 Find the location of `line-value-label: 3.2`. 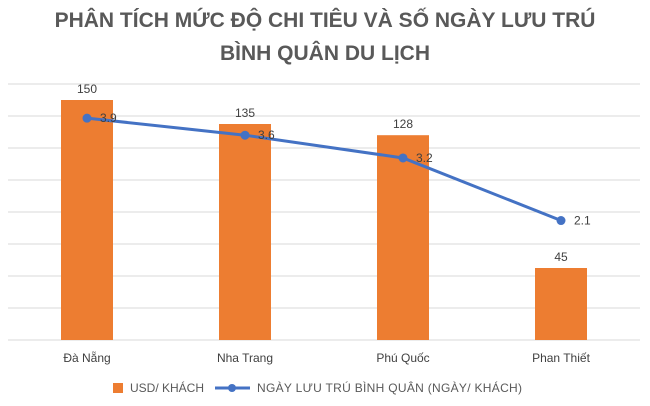

line-value-label: 3.2 is located at coordinates (424, 158).